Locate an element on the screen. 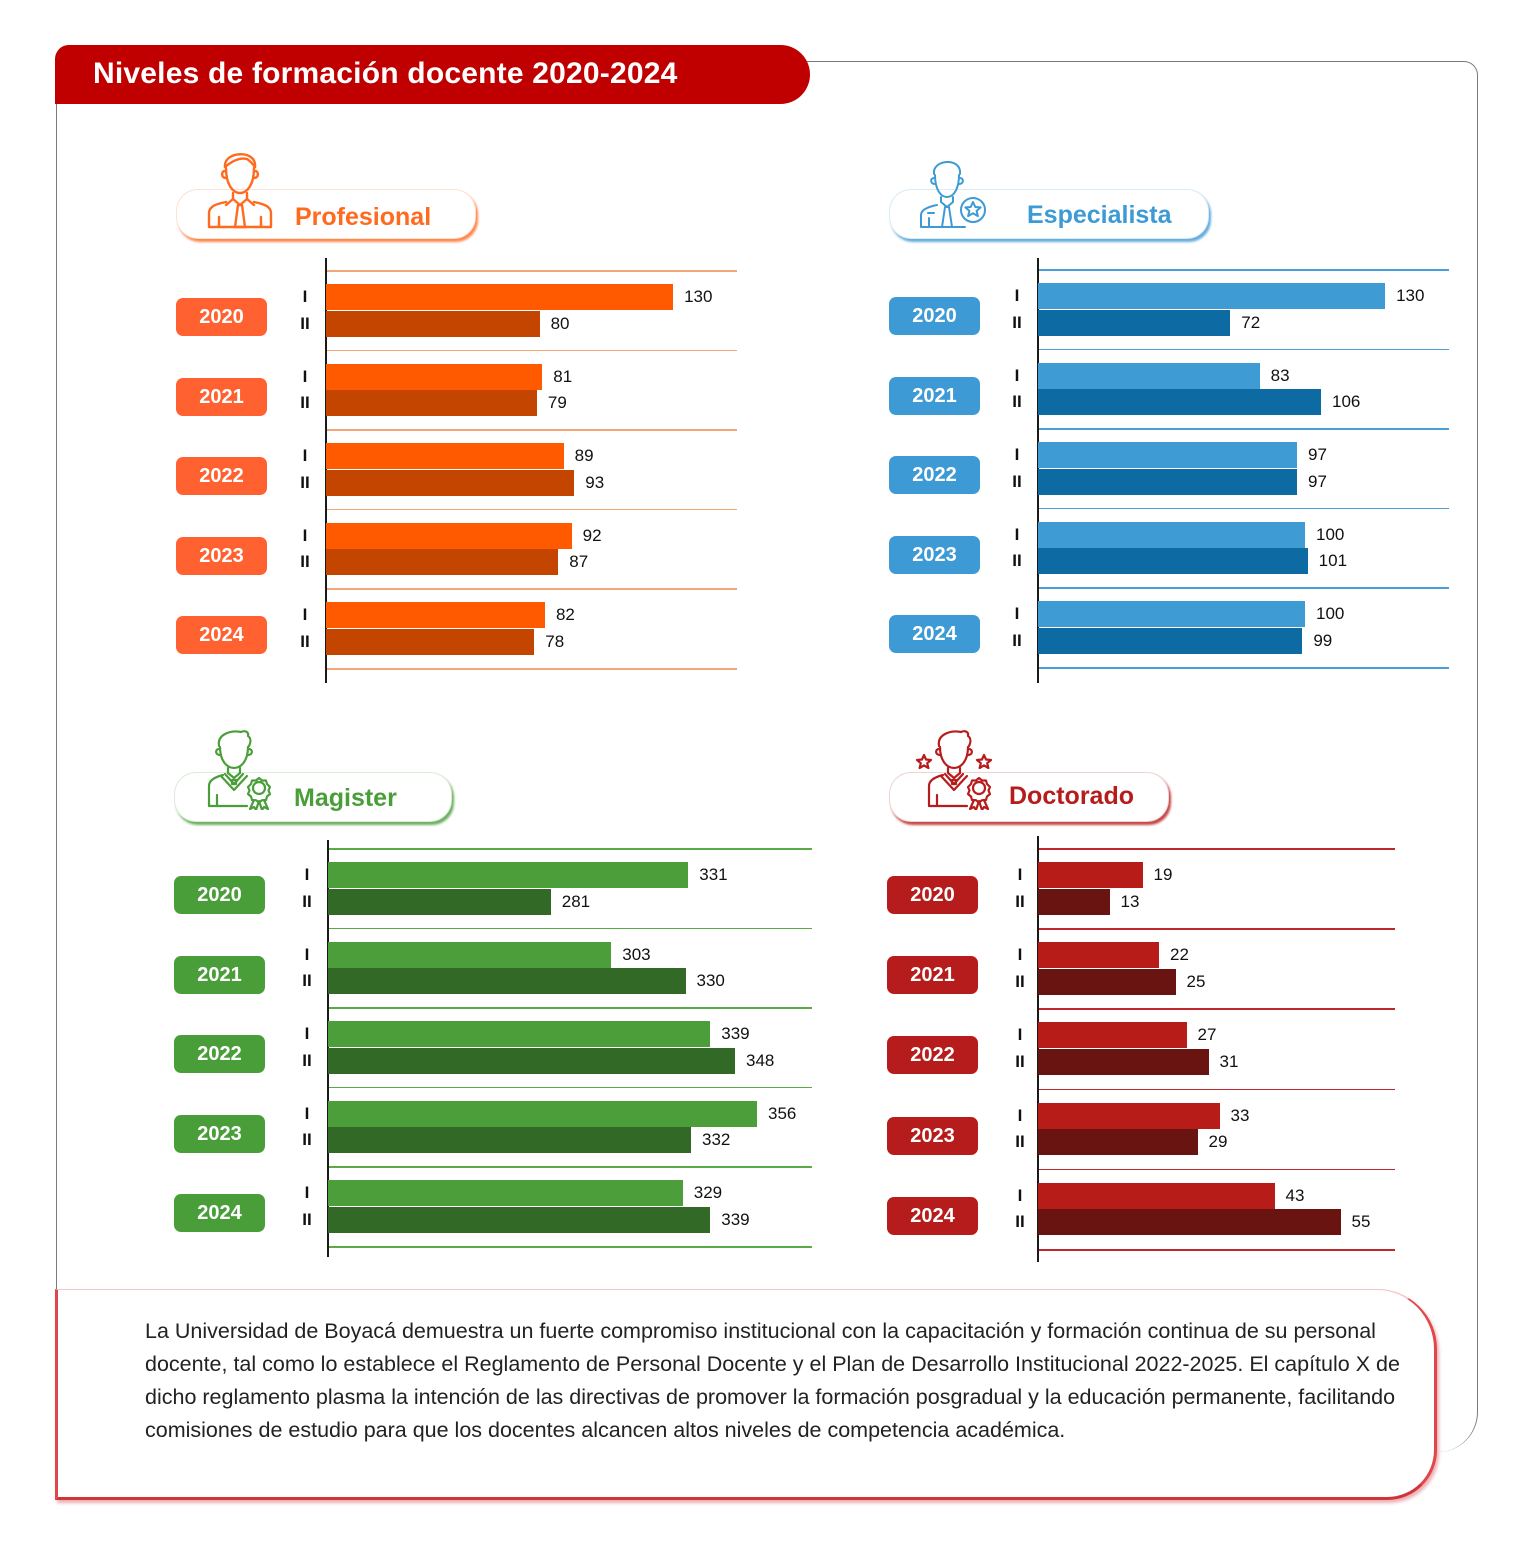  value-label: 348 is located at coordinates (760, 1060).